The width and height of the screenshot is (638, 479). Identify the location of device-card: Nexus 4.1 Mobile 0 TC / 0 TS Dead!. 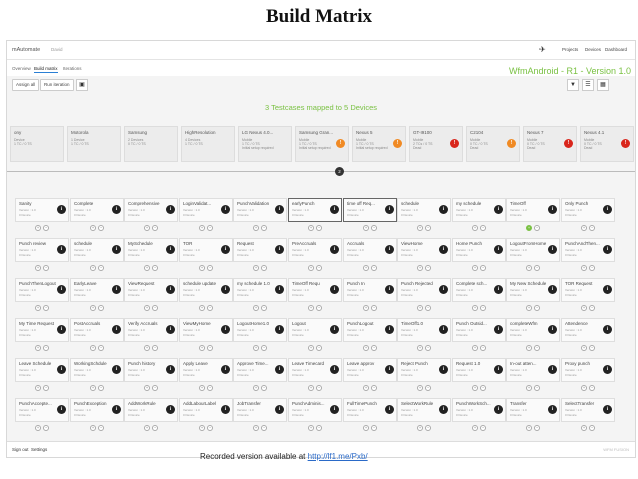
(607, 144).